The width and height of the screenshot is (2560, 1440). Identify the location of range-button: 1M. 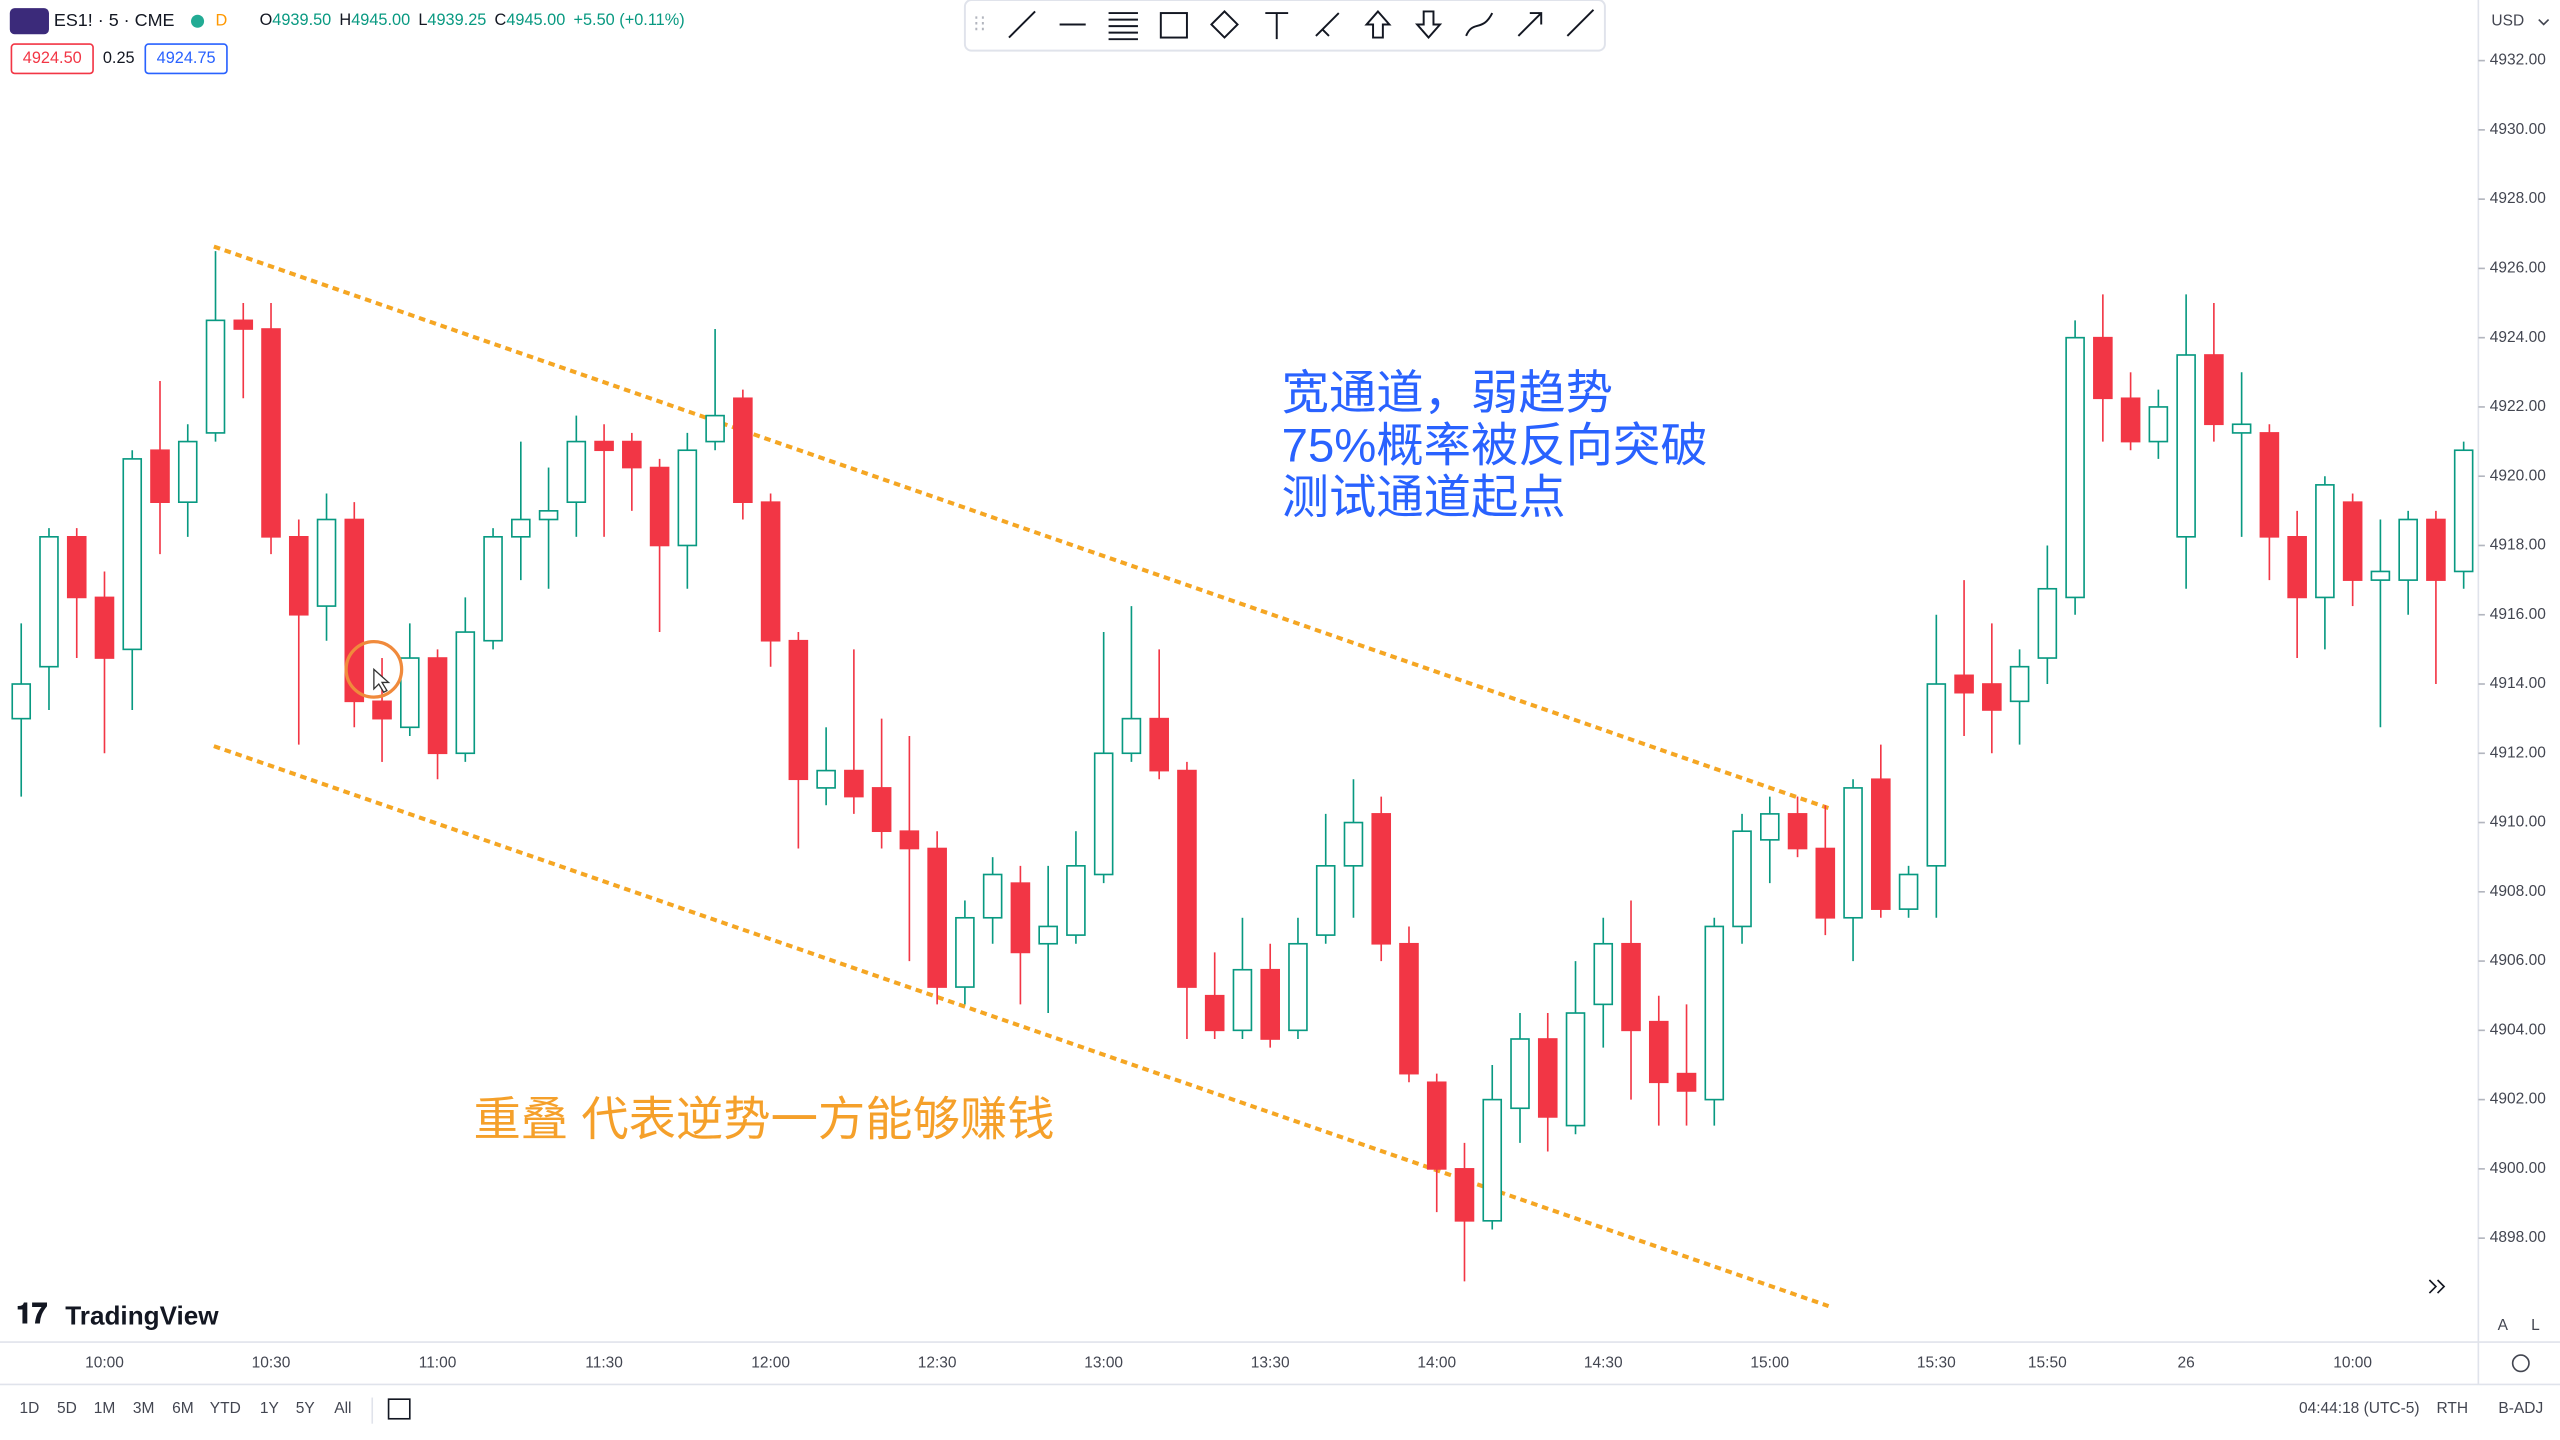
(105, 1408).